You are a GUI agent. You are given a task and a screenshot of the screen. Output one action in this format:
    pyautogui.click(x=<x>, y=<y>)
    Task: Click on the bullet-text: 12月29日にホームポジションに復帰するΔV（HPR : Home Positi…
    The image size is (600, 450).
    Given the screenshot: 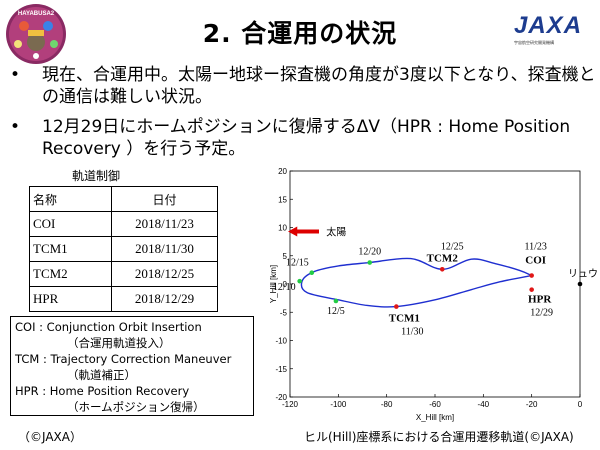 What is the action you would take?
    pyautogui.click(x=306, y=138)
    